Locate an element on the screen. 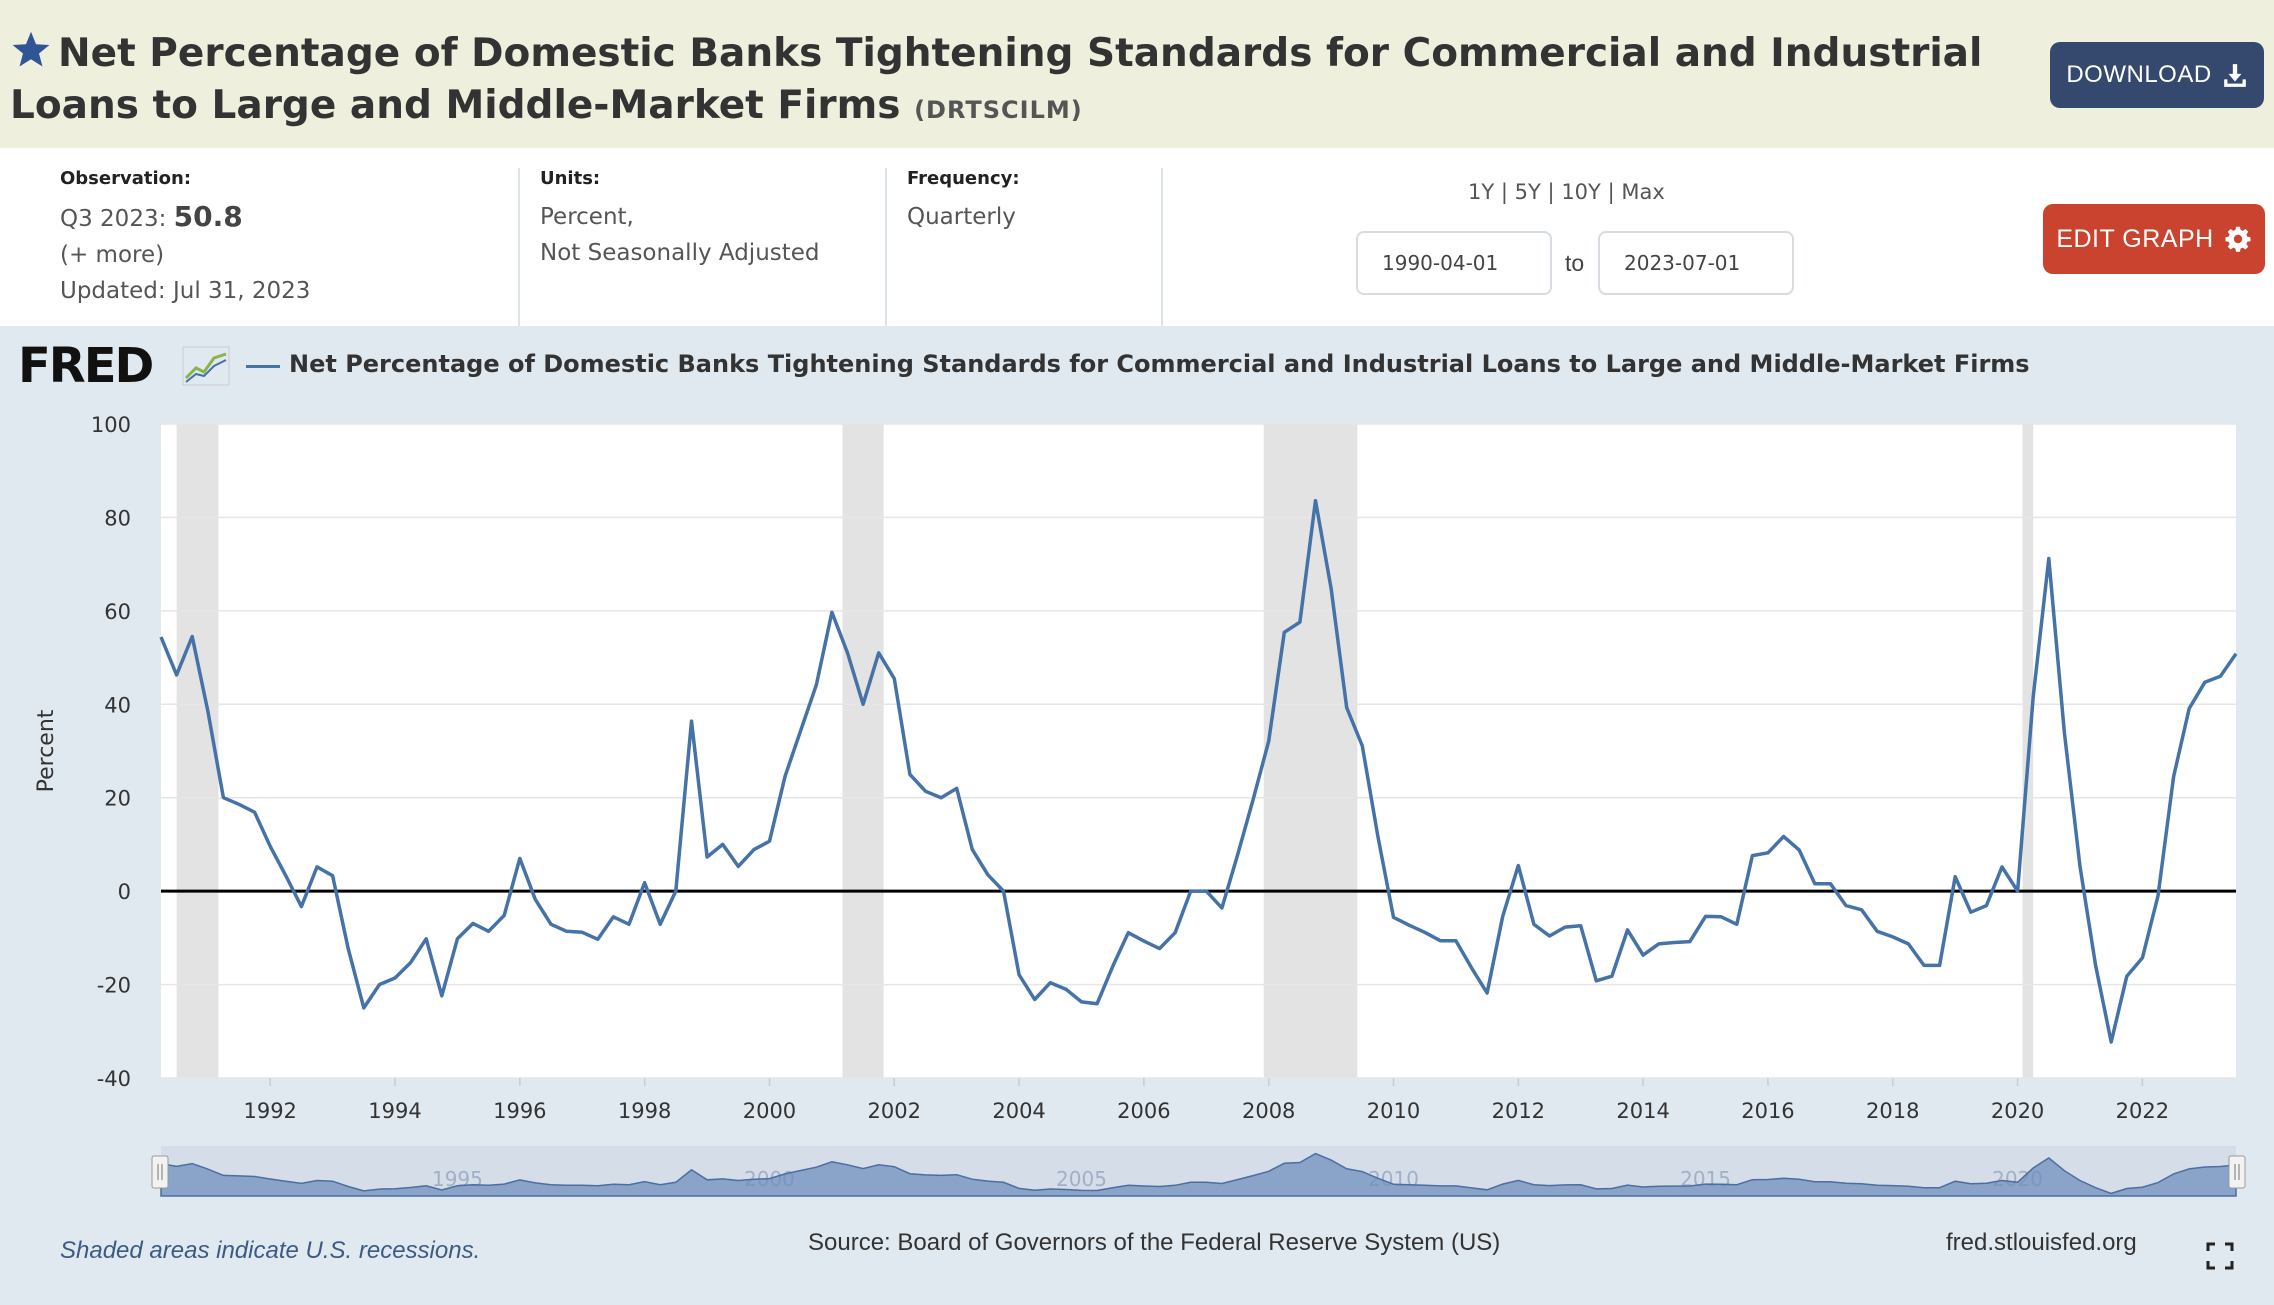 The height and width of the screenshot is (1305, 2274). x-tick-label: 2004 is located at coordinates (1018, 1111).